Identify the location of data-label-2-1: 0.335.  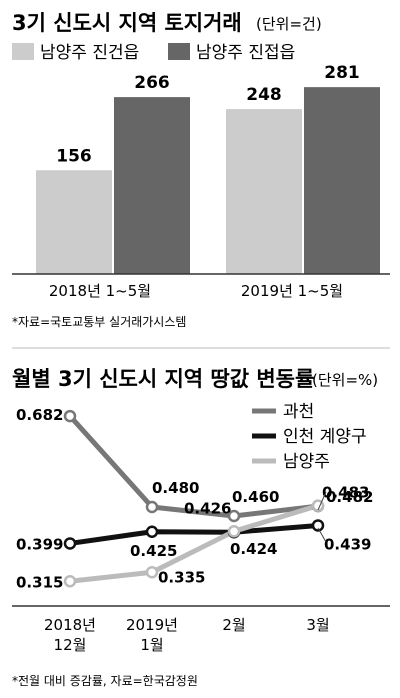
(181, 577).